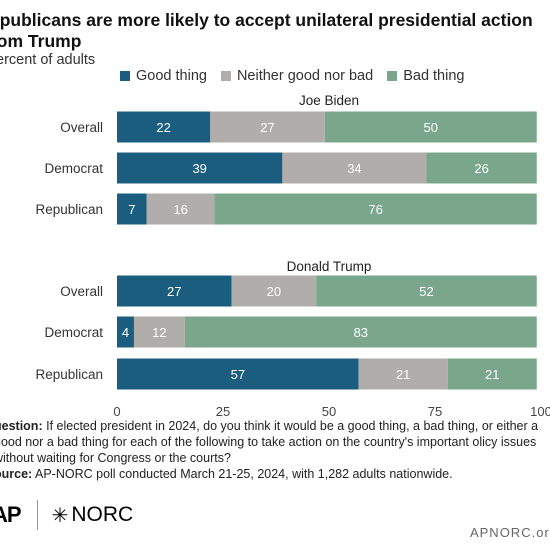 Image resolution: width=550 pixels, height=550 pixels. What do you see at coordinates (37, 515) in the screenshot?
I see `logo-divider` at bounding box center [37, 515].